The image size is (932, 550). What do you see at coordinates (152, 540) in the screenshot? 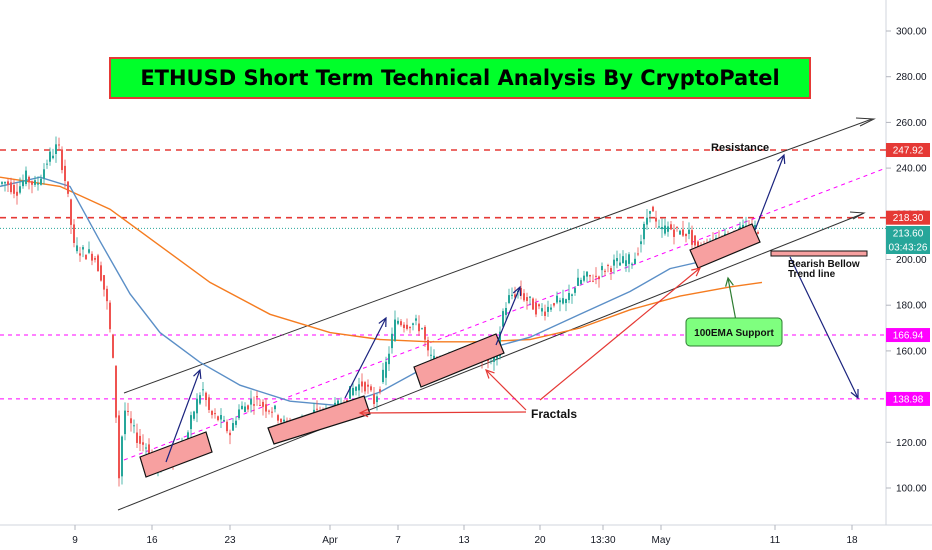
I see `x-tick-label: 16` at bounding box center [152, 540].